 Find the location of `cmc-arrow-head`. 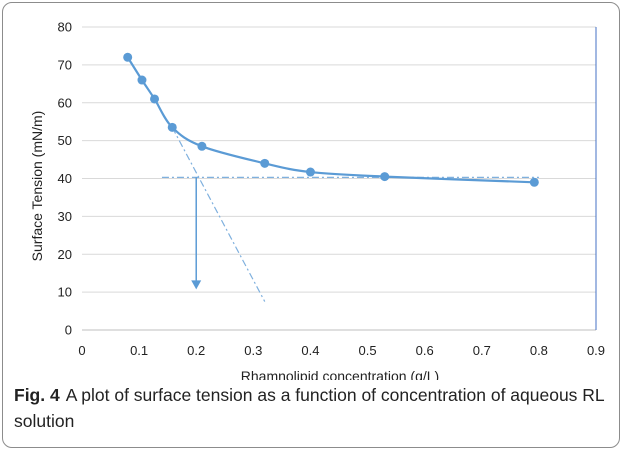

cmc-arrow-head is located at coordinates (196, 285).